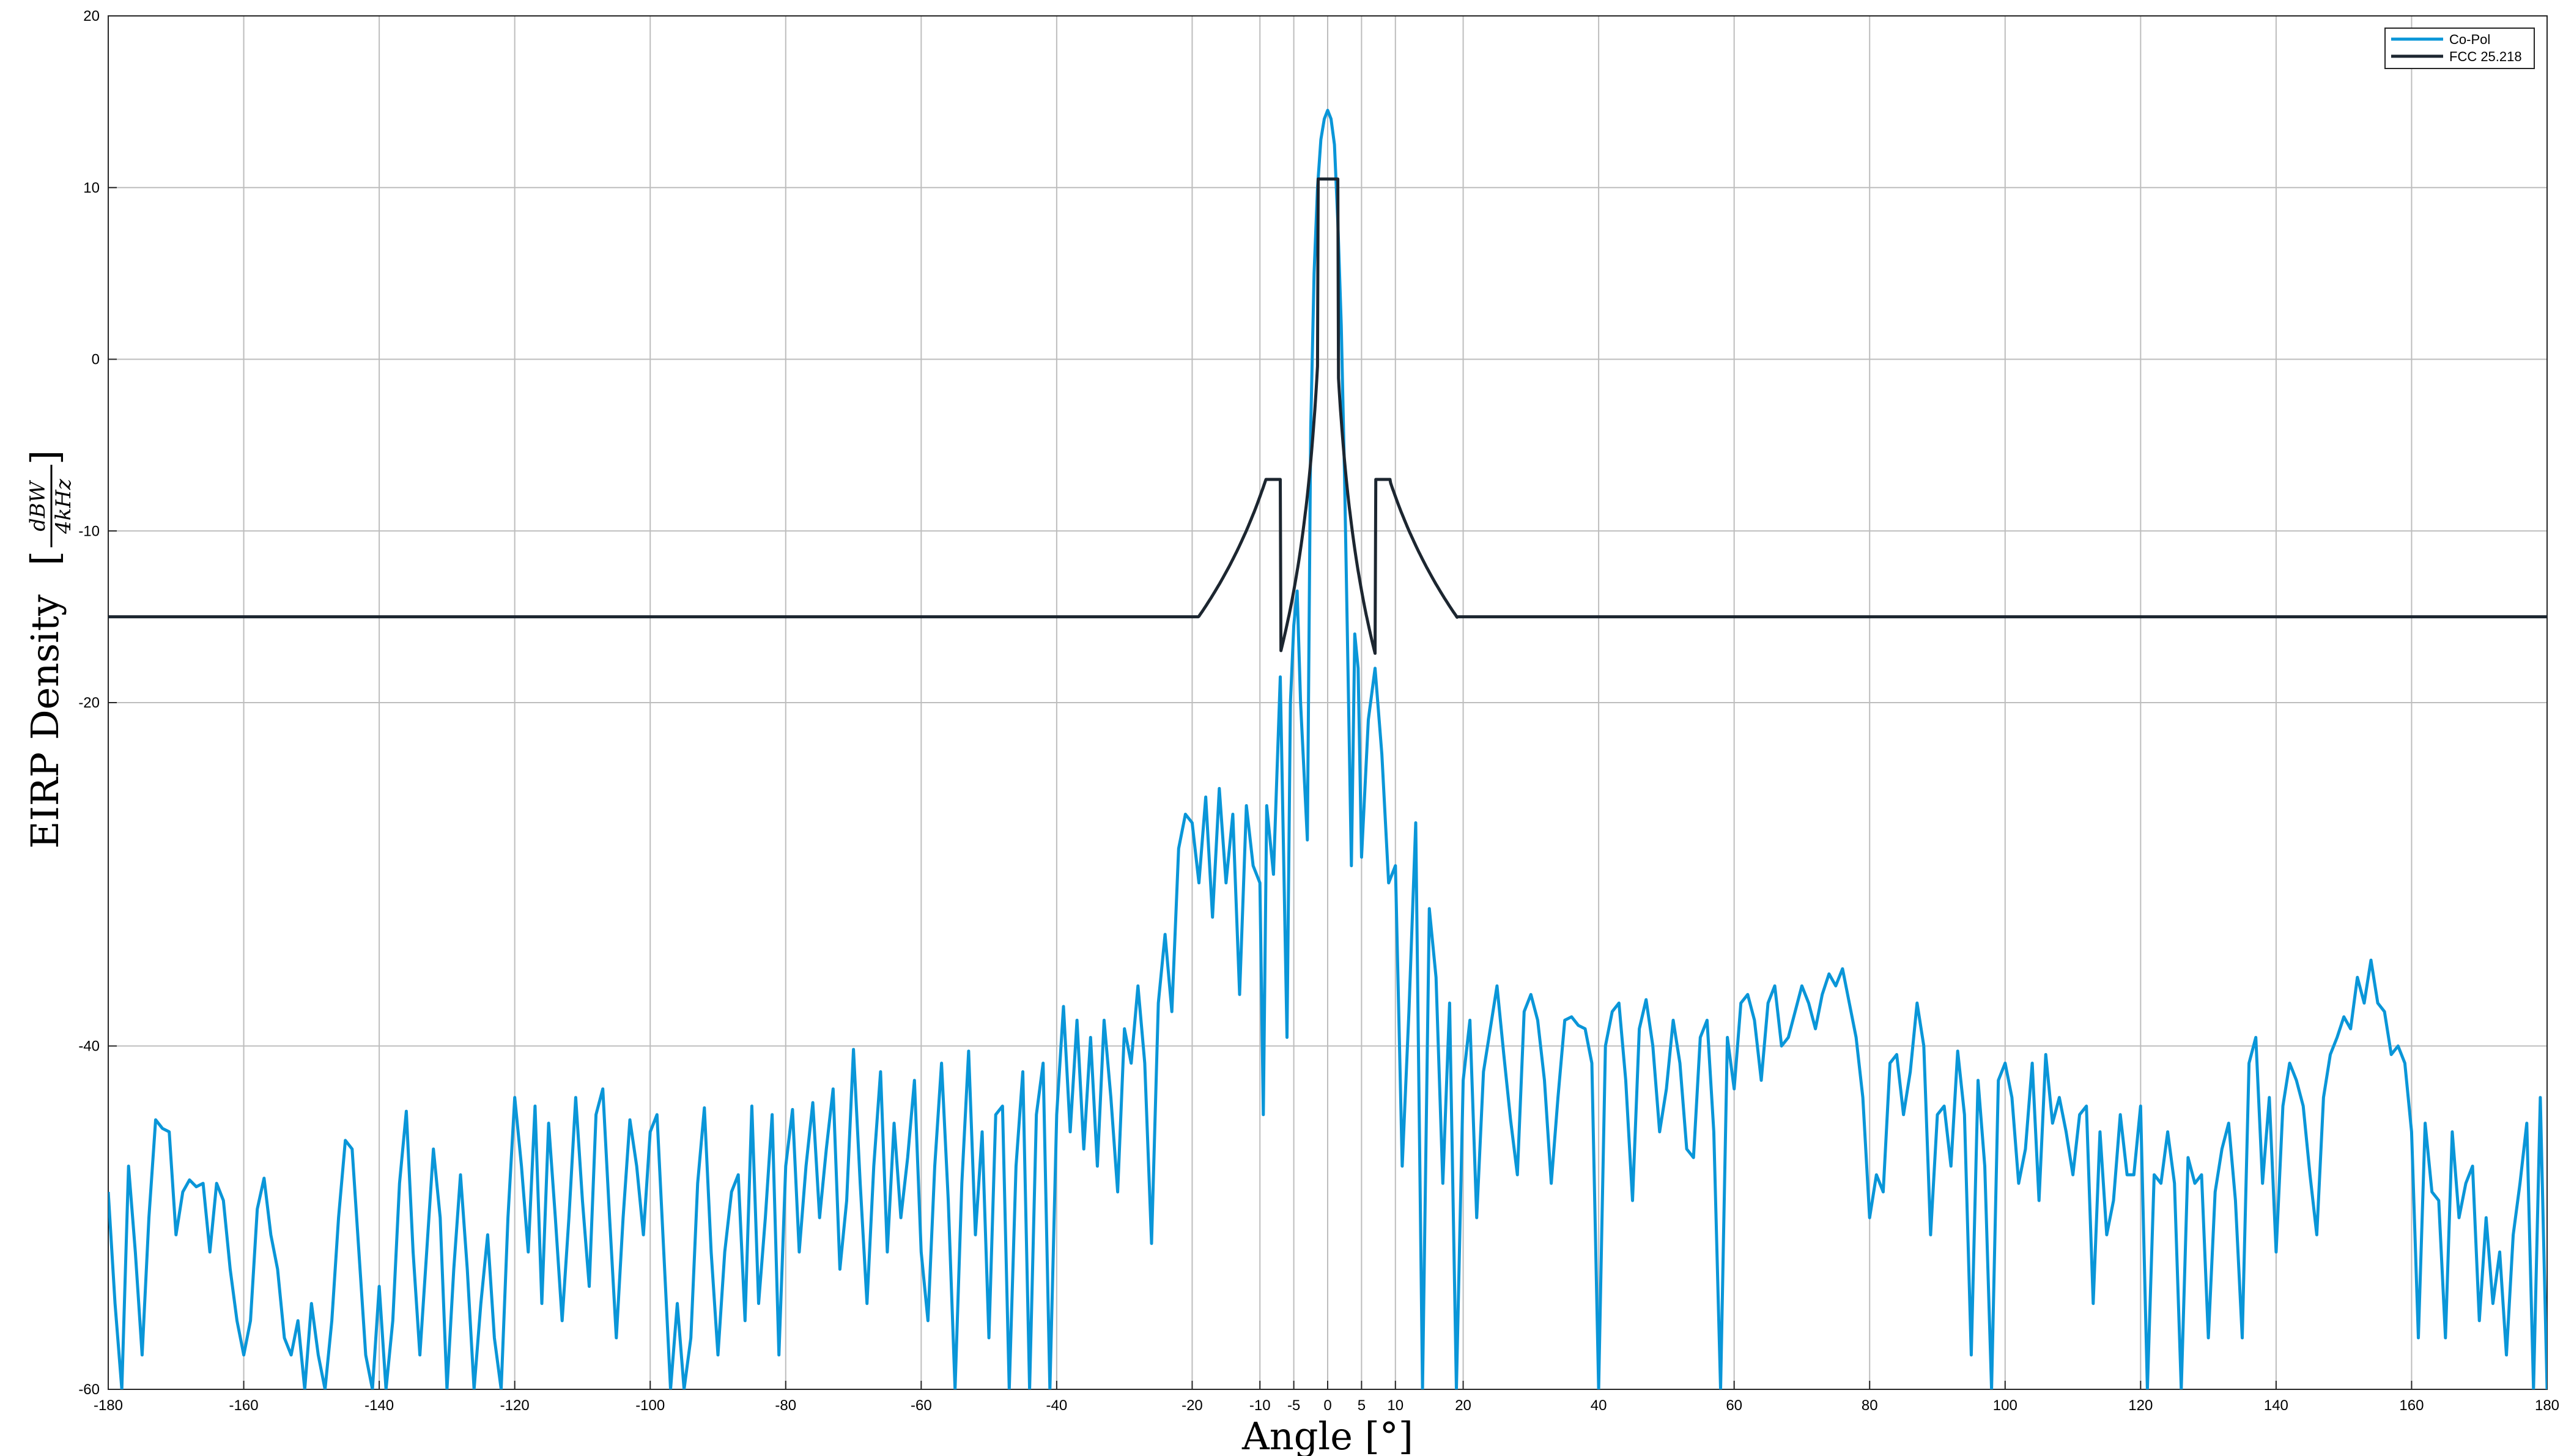  Describe the element at coordinates (2276, 1405) in the screenshot. I see `x-tick-label: 140` at that location.